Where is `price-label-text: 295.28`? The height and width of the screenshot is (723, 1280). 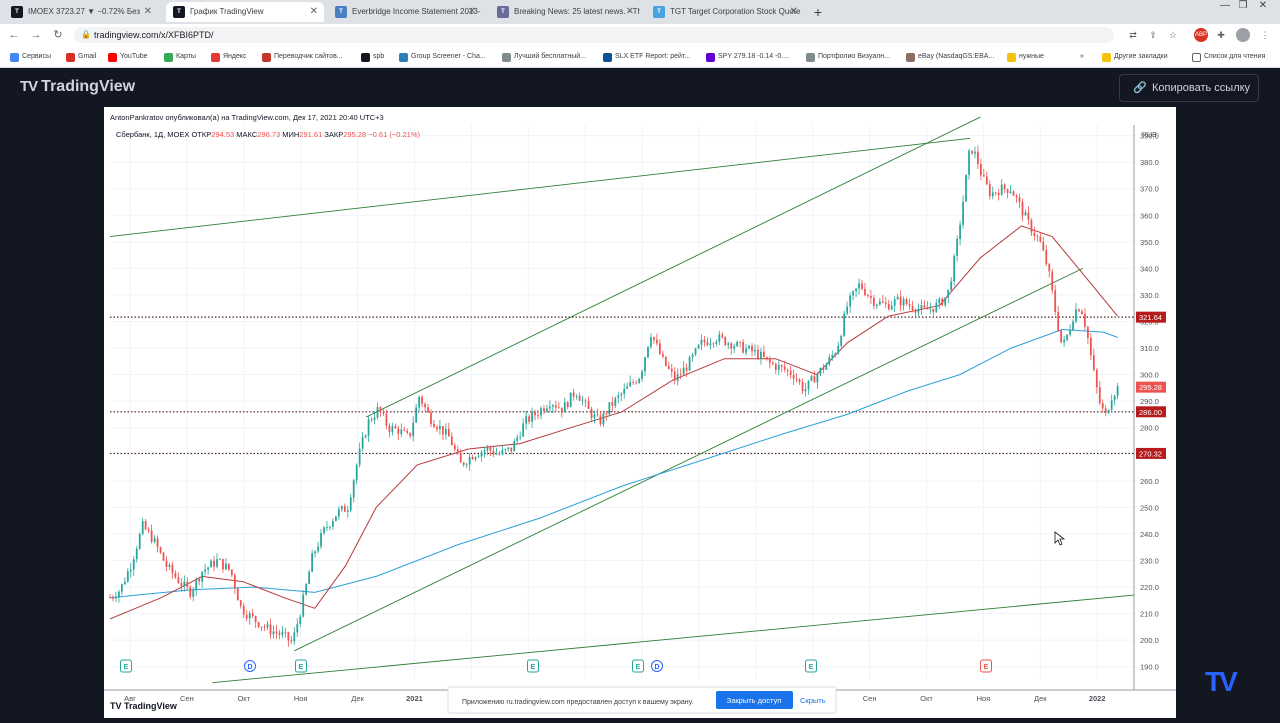 price-label-text: 295.28 is located at coordinates (1150, 387).